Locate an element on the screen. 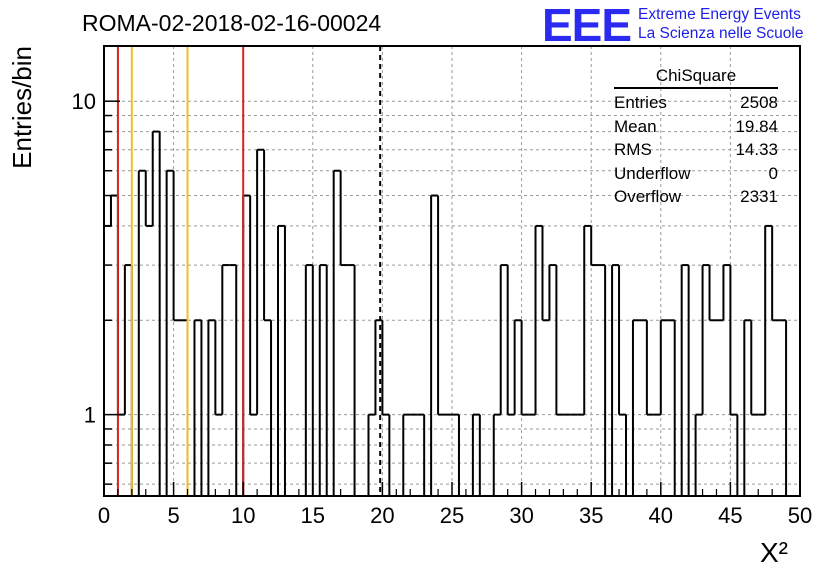 The width and height of the screenshot is (836, 572). stats-label: Mean is located at coordinates (635, 126).